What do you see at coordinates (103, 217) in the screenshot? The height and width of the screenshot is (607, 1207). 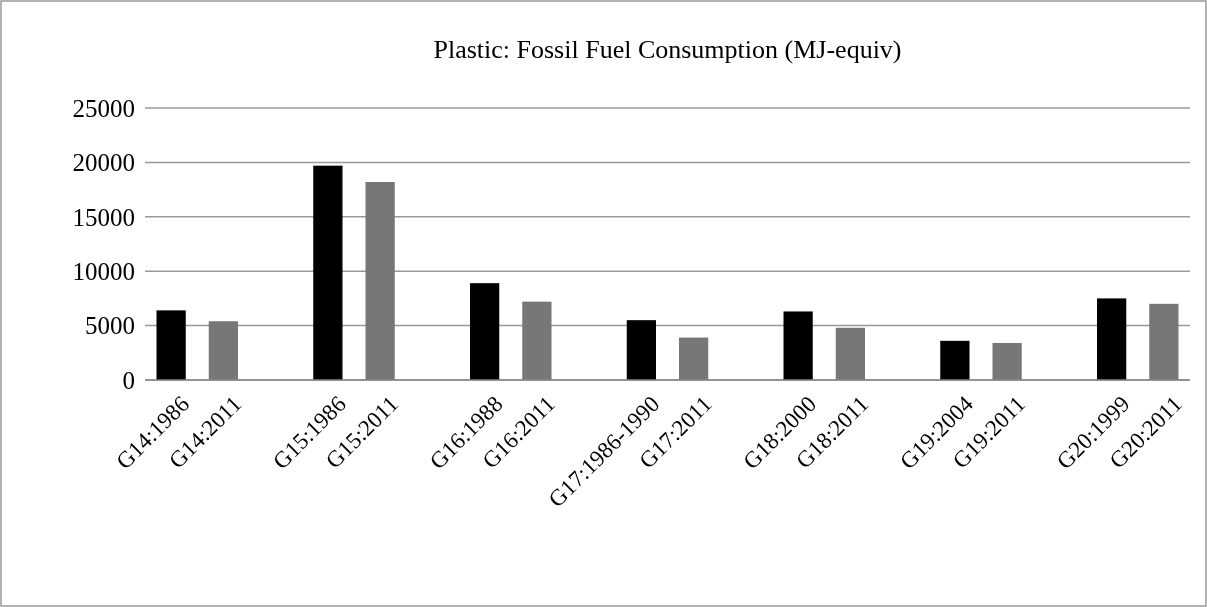 I see `y-tick-label: 15000` at bounding box center [103, 217].